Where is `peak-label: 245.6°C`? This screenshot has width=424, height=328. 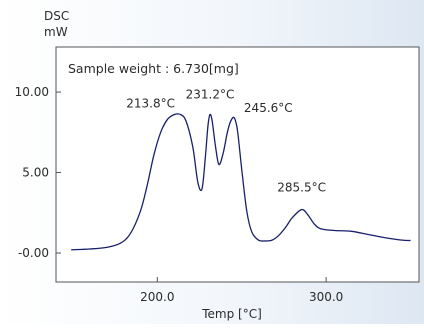
peak-label: 245.6°C is located at coordinates (268, 108).